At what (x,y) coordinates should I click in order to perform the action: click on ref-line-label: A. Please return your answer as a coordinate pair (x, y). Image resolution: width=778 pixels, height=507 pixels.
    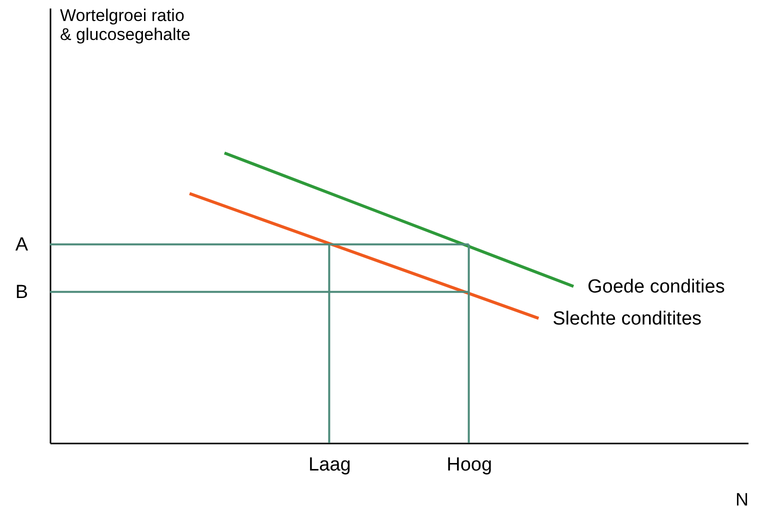
    Looking at the image, I should click on (21, 245).